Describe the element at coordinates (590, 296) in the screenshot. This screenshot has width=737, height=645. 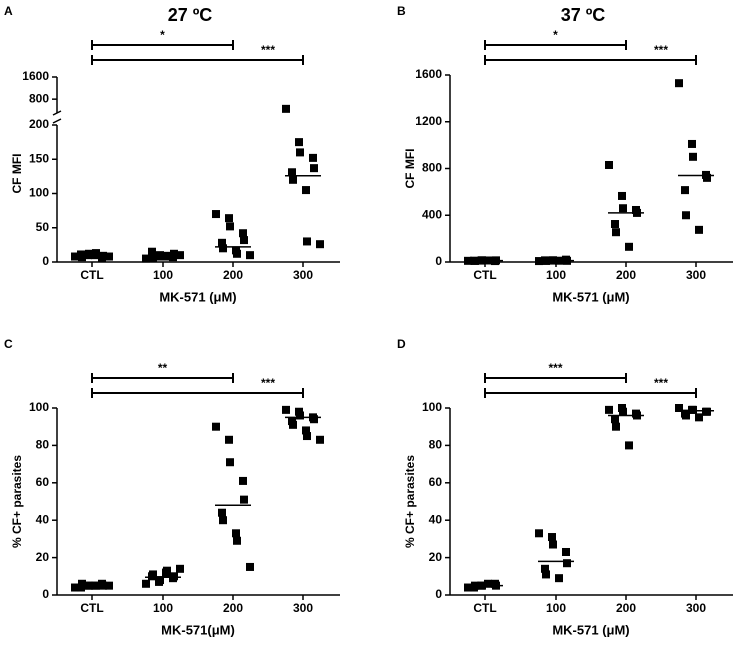
I see `x-axis-label: MK-571 (μM)` at that location.